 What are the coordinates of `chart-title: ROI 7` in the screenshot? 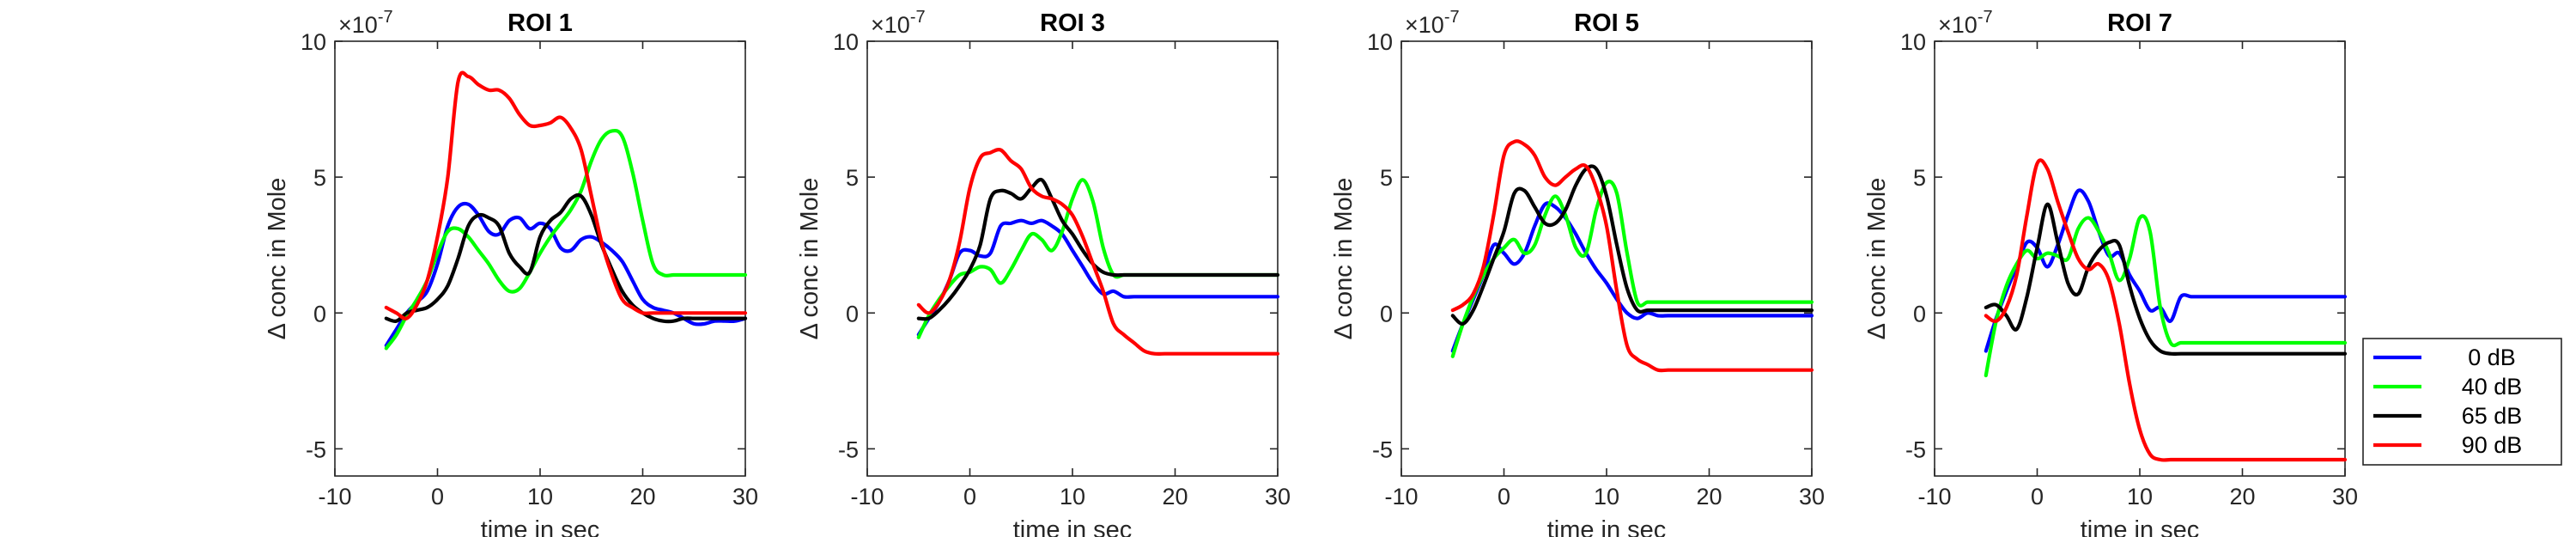 It's located at (2140, 23).